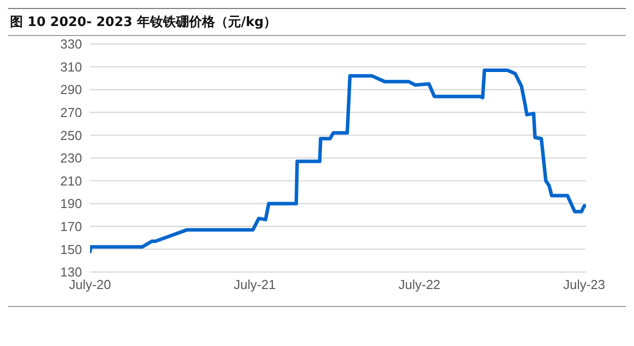 The image size is (634, 346). I want to click on y-tick-label: 170, so click(71, 226).